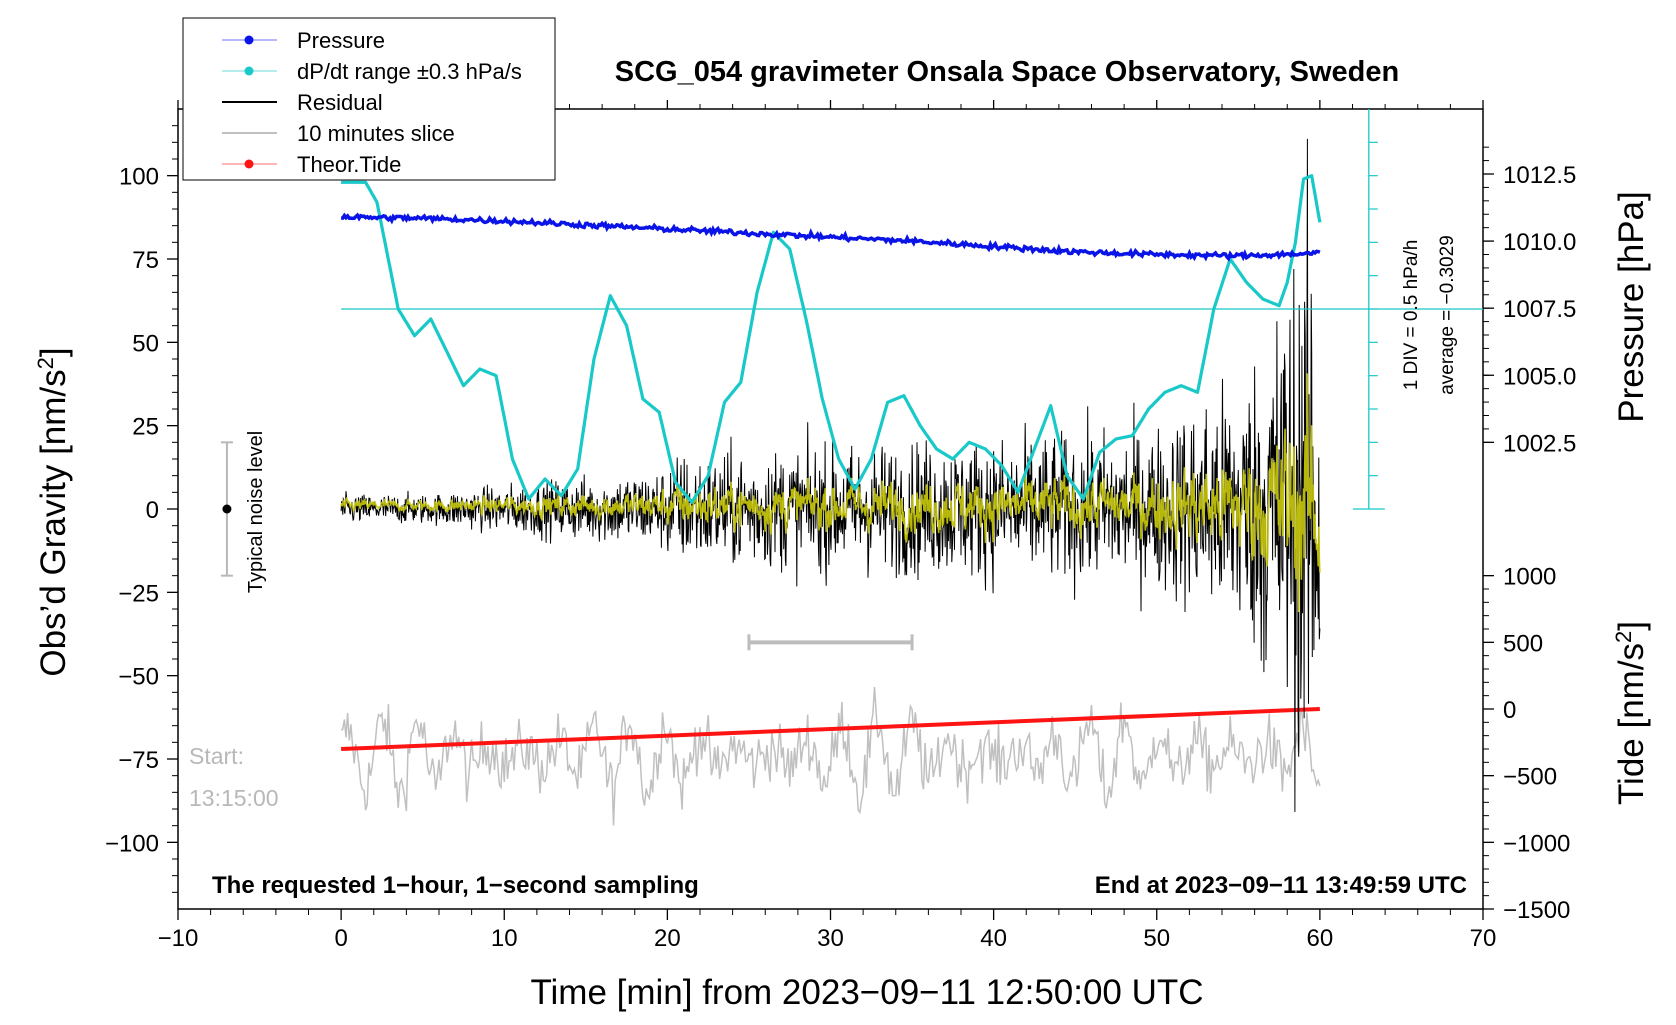 The height and width of the screenshot is (1025, 1676). I want to click on slice-line, so click(830, 756).